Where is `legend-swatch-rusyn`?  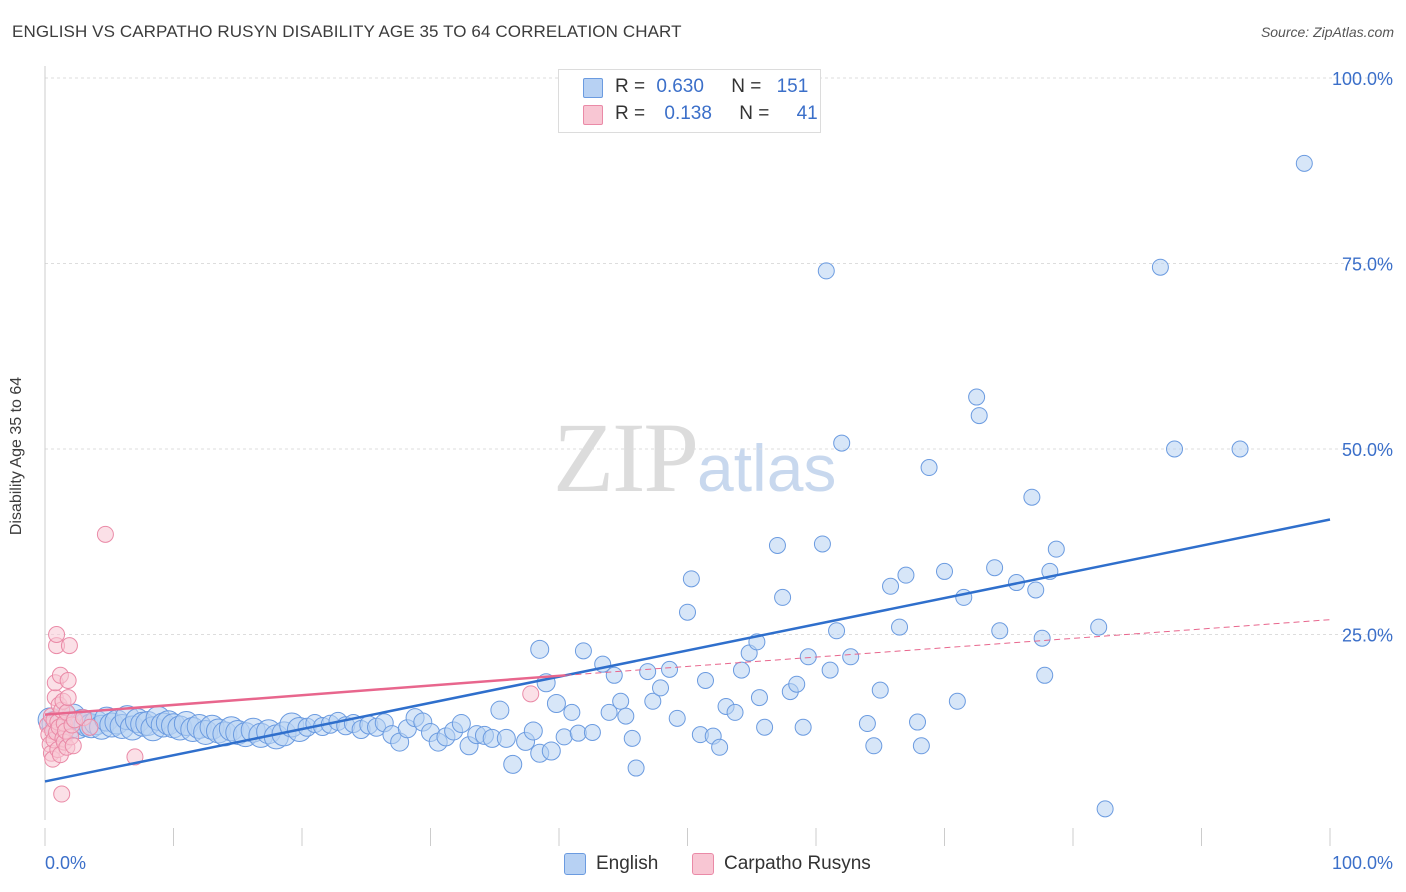
legend-swatch-rusyn is located at coordinates (593, 115).